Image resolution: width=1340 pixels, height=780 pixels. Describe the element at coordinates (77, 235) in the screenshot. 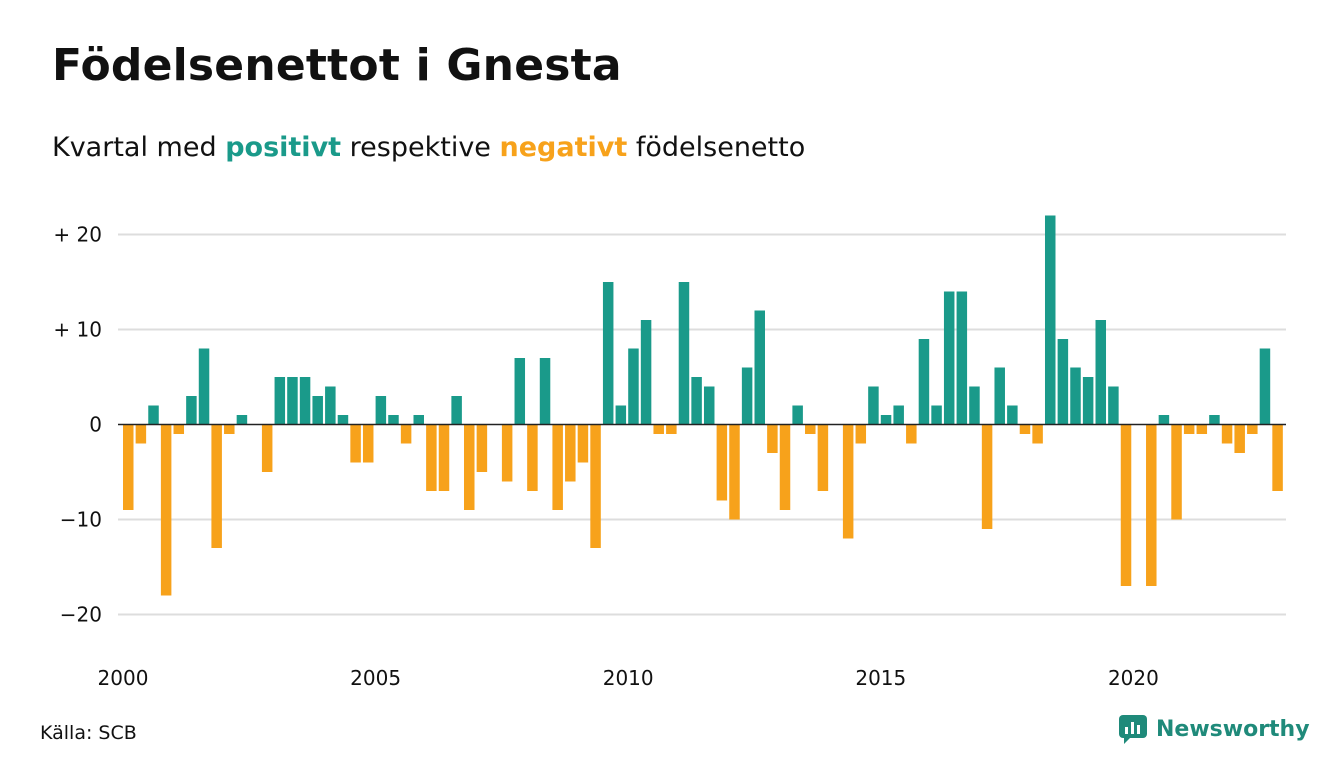

I see `y-tick-label: + 20` at that location.